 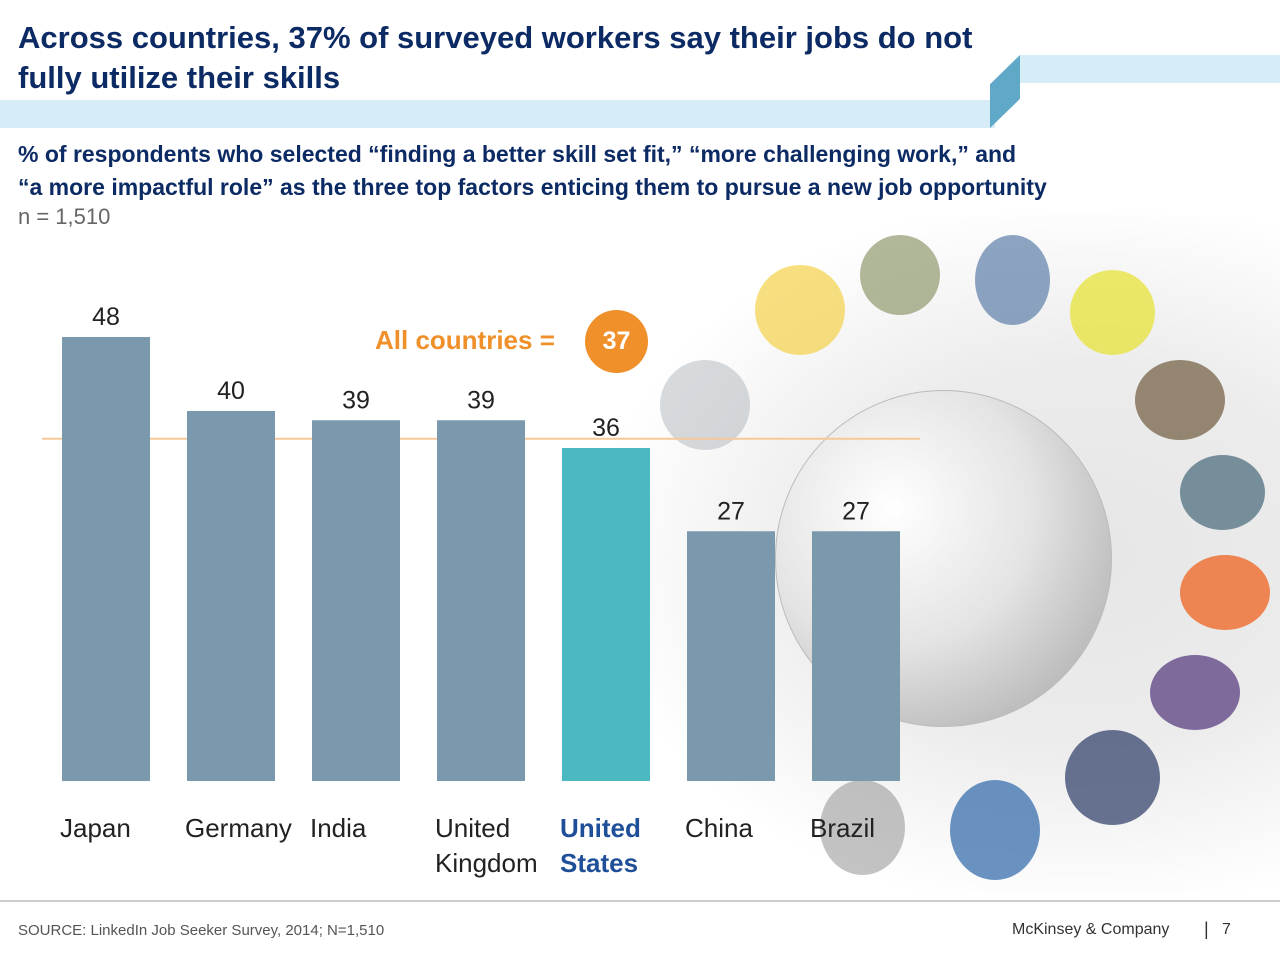 What do you see at coordinates (1150, 69) in the screenshot?
I see `title-band-right` at bounding box center [1150, 69].